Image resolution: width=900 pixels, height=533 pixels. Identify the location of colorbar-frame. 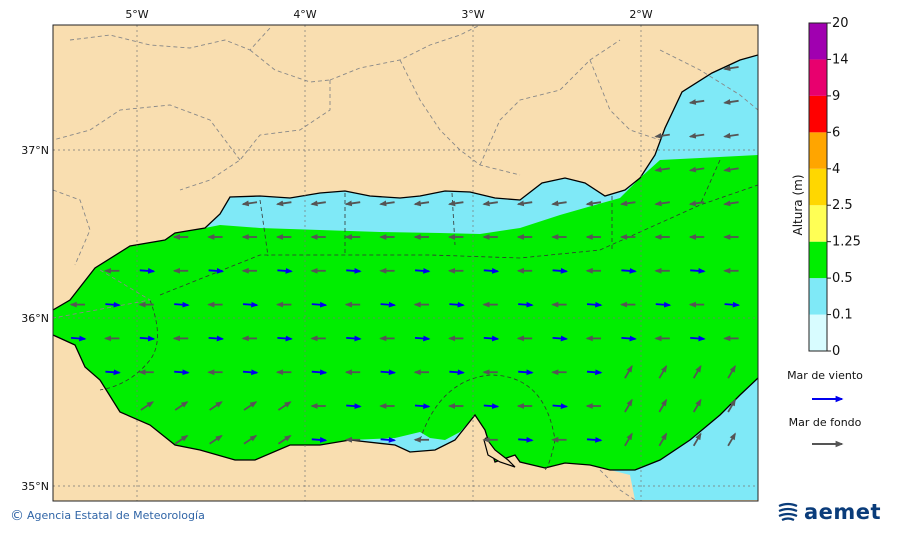
(818, 187).